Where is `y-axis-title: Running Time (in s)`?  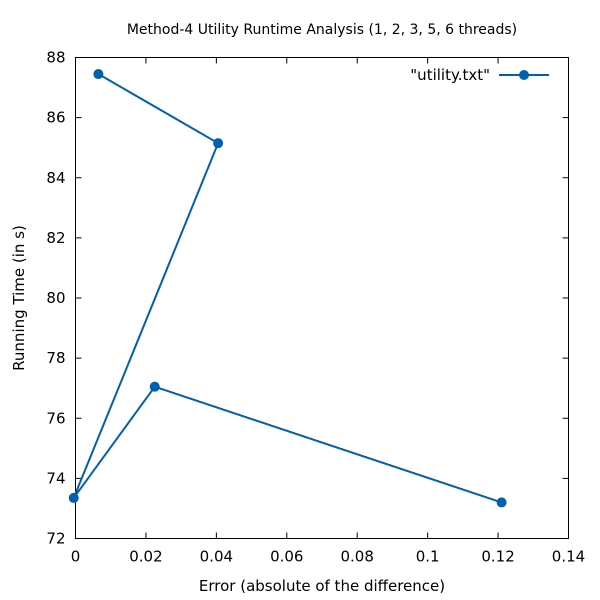 y-axis-title: Running Time (in s) is located at coordinates (19, 298).